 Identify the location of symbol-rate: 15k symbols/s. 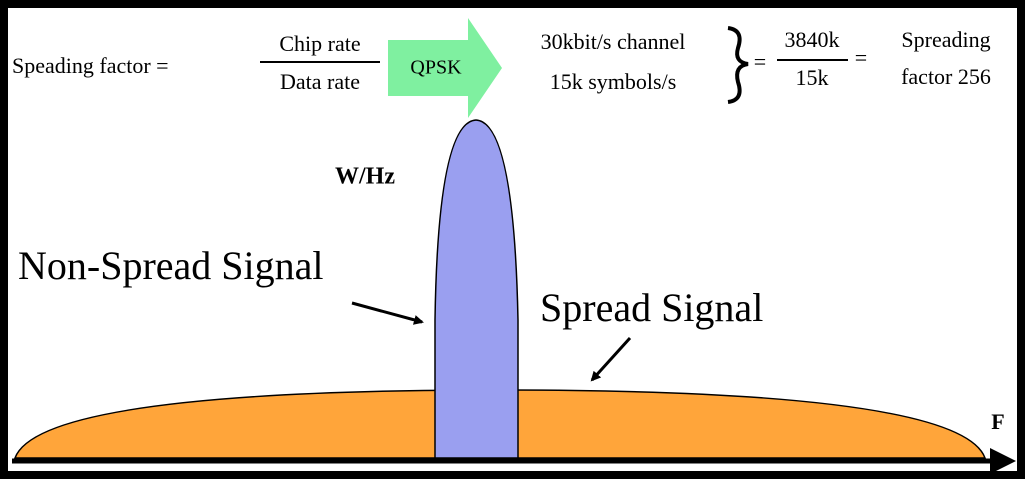
(613, 81).